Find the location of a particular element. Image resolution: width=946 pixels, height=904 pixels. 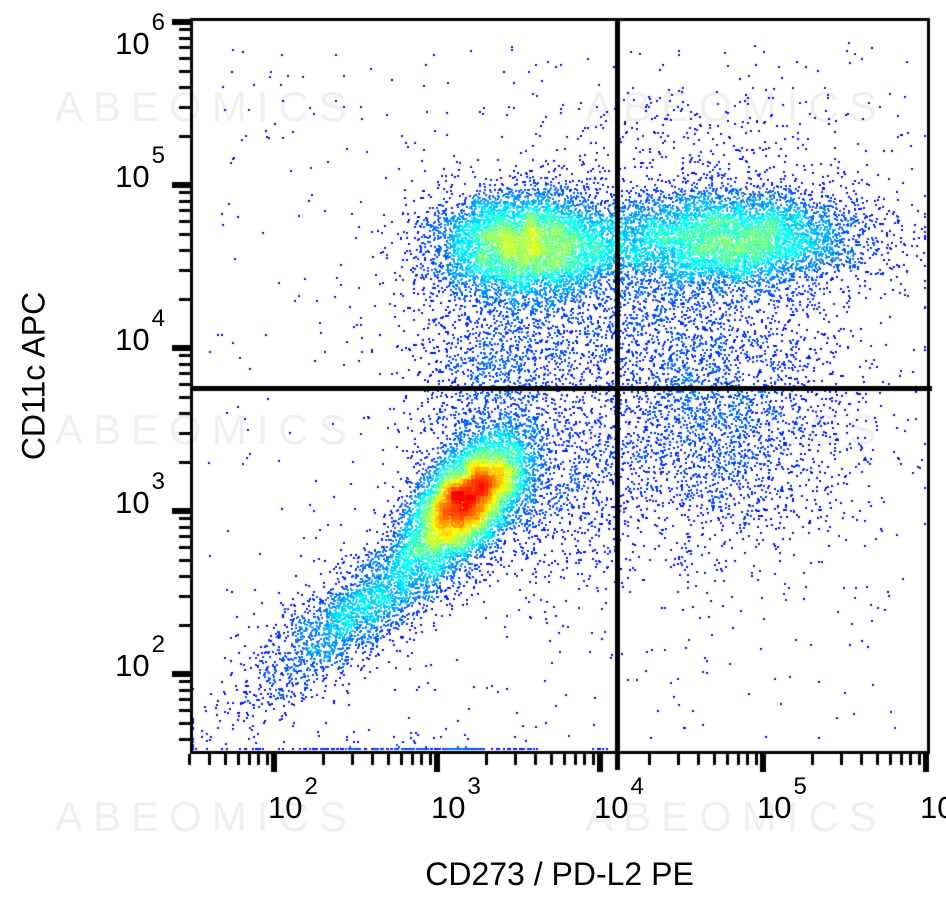

x-axis-title: CD273 / PD-L2 PE is located at coordinates (559, 874).